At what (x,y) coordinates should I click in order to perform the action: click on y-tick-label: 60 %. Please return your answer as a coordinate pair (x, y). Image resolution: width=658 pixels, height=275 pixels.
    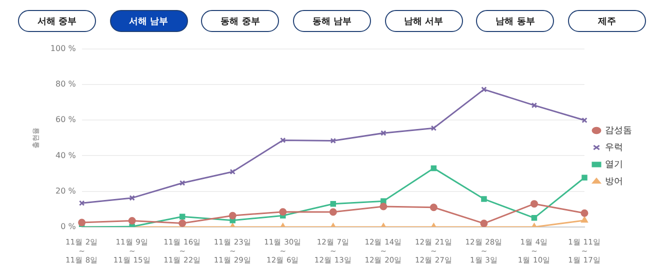
    Looking at the image, I should click on (65, 119).